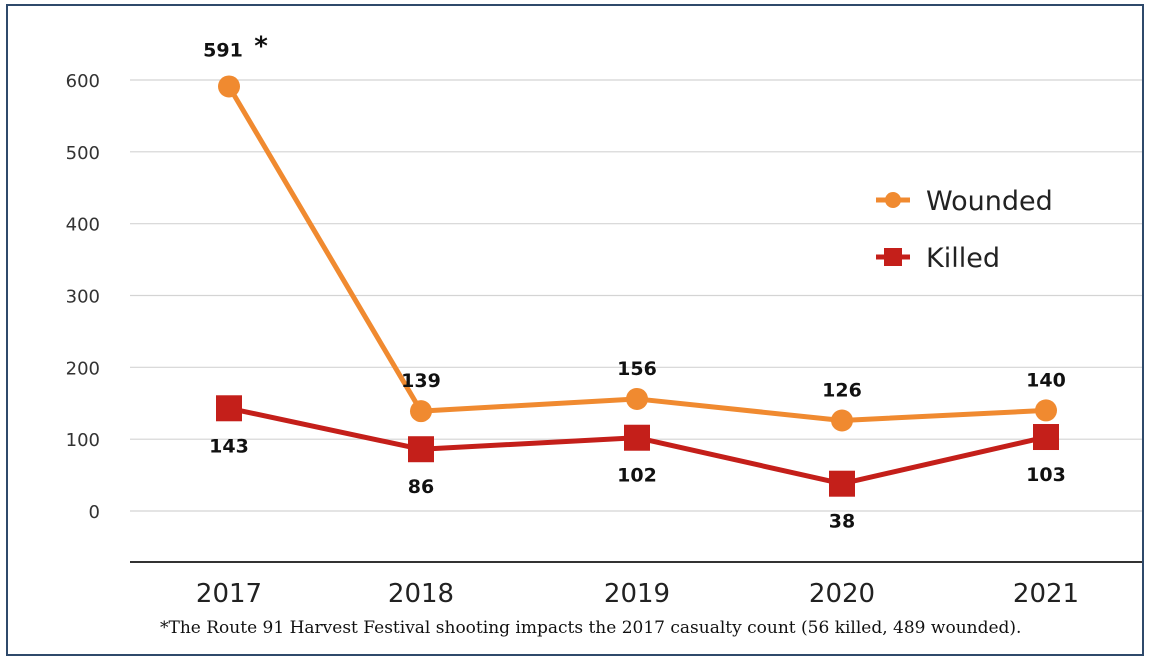 Image resolution: width=1153 pixels, height=658 pixels. I want to click on legend-label: Killed, so click(963, 258).